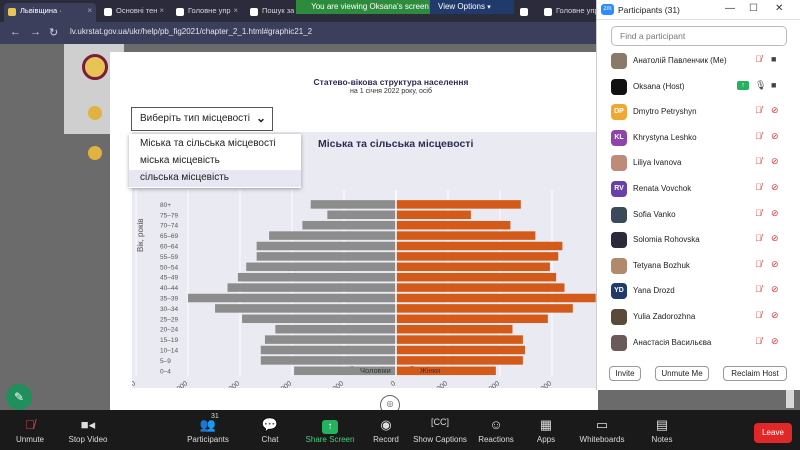 The image size is (800, 450). Describe the element at coordinates (753, 8) in the screenshot. I see `maximize-icon: ☐` at that location.